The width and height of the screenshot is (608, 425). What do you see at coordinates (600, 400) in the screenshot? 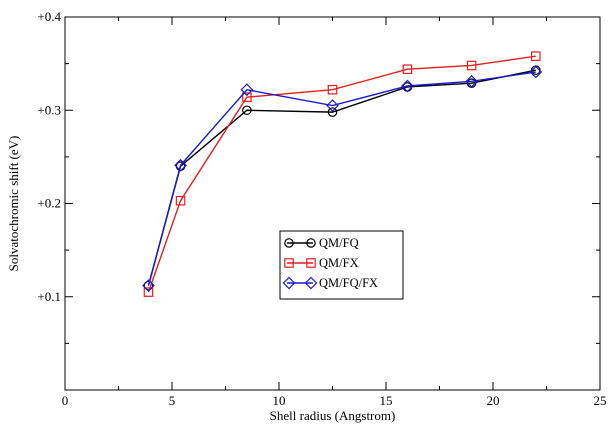
I see `x-tick-label: 25` at bounding box center [600, 400].